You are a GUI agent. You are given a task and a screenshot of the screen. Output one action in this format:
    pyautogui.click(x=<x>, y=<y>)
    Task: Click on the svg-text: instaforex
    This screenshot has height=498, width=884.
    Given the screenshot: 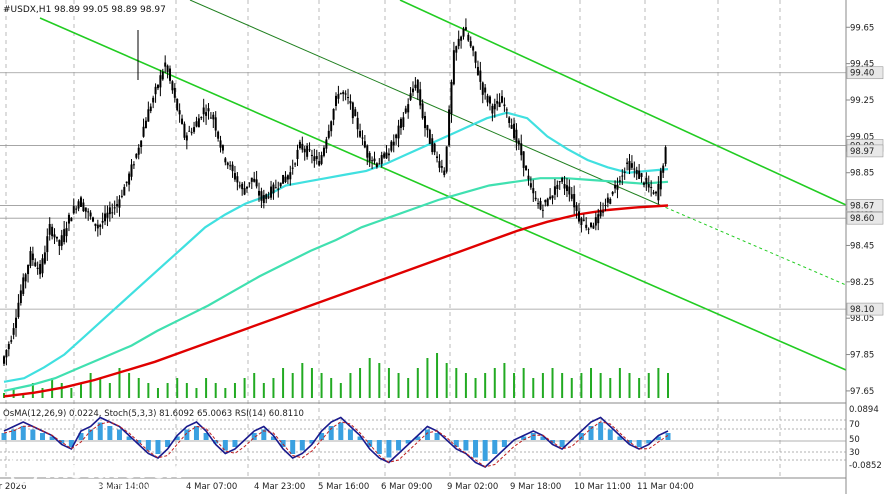 What is the action you would take?
    pyautogui.click(x=113, y=470)
    